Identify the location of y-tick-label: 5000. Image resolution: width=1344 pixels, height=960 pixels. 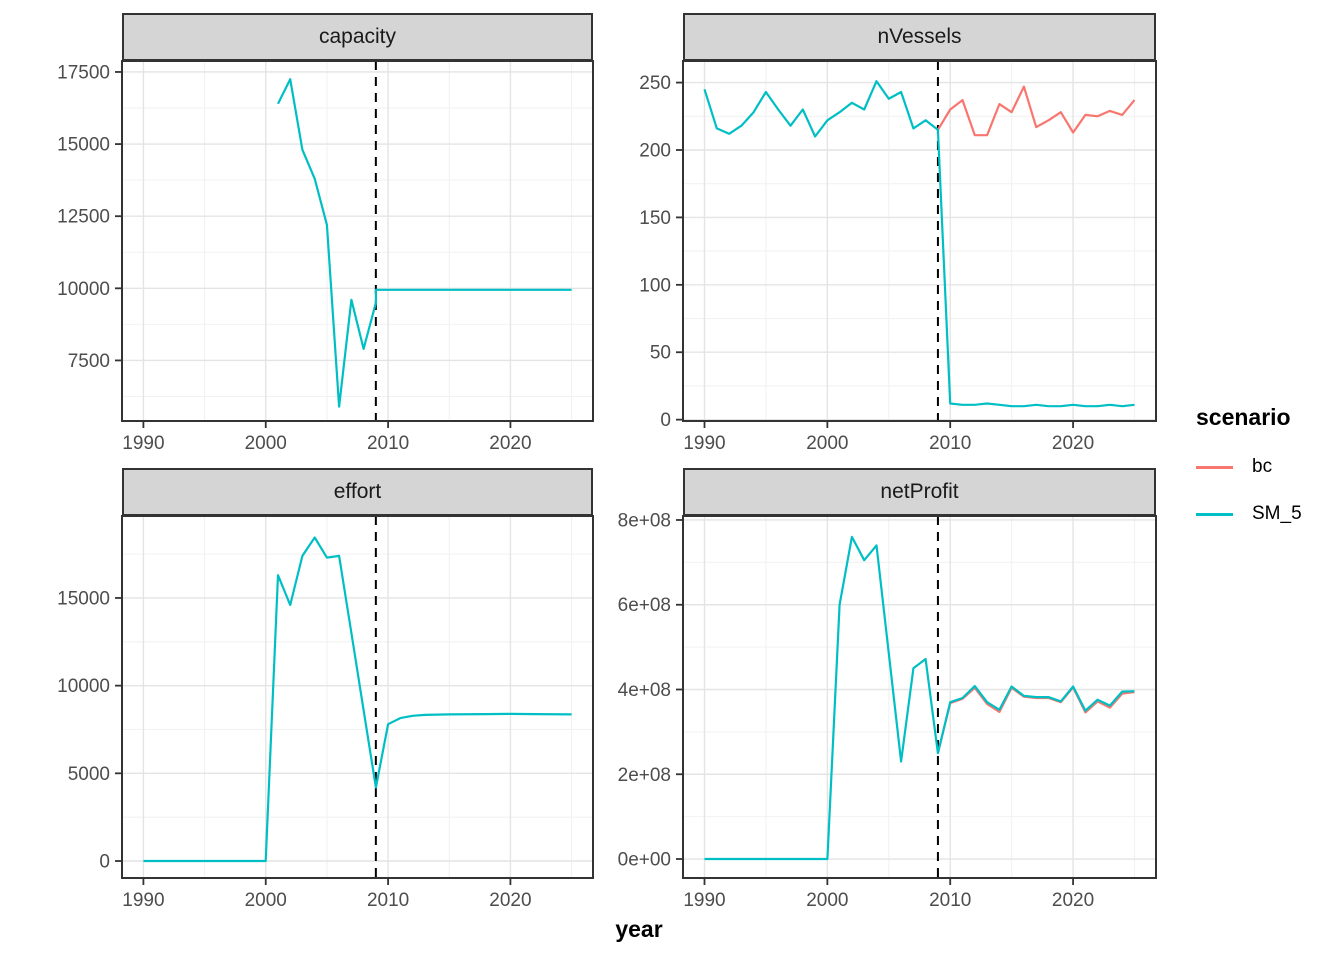
(89, 774).